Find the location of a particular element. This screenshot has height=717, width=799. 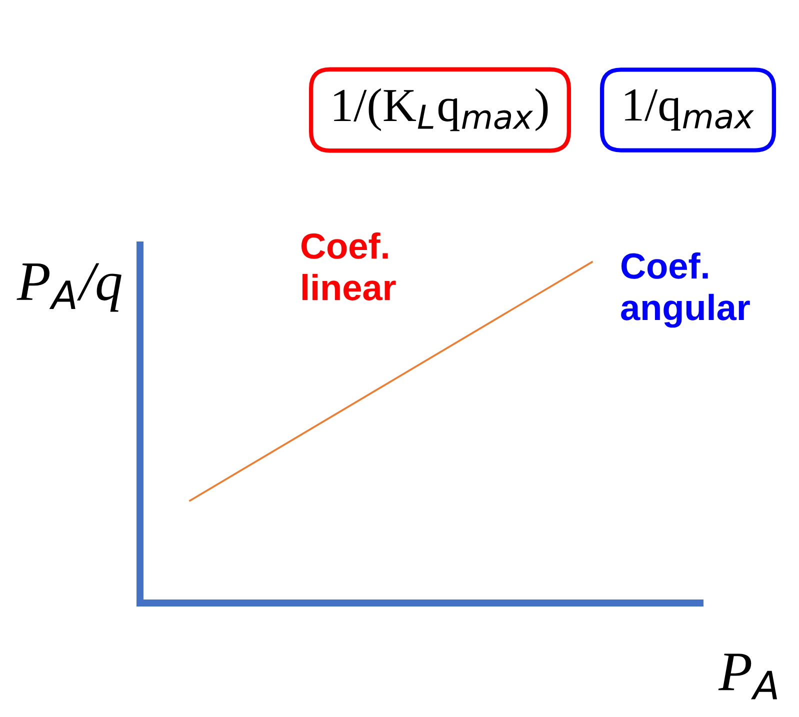

annotation: Coef. linear is located at coordinates (348, 266).